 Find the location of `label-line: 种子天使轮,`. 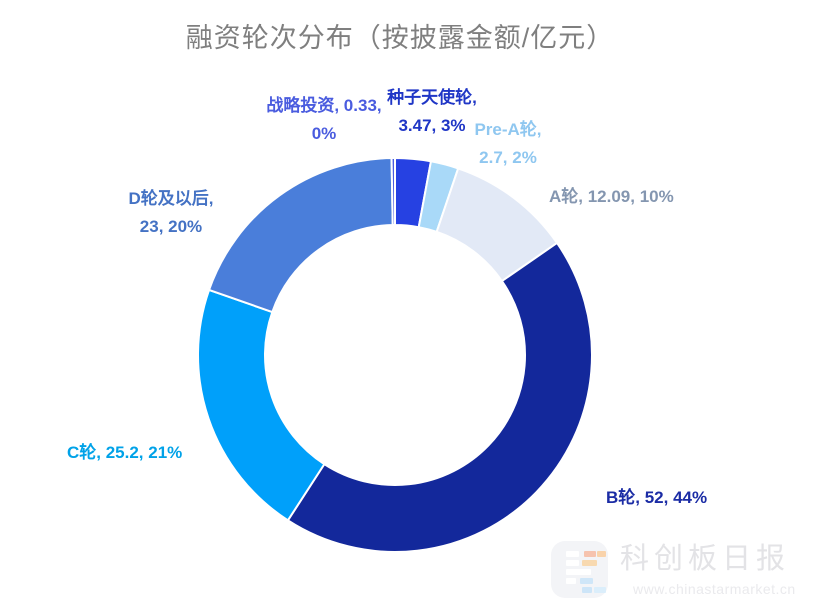

label-line: 种子天使轮, is located at coordinates (432, 97).